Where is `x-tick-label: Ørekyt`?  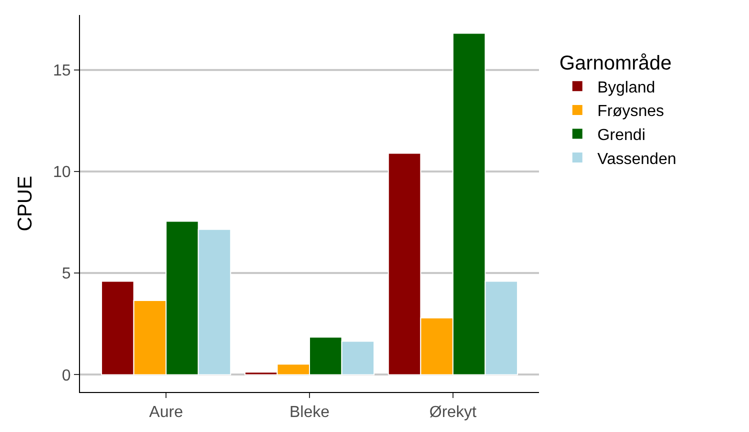 x-tick-label: Ørekyt is located at coordinates (453, 413).